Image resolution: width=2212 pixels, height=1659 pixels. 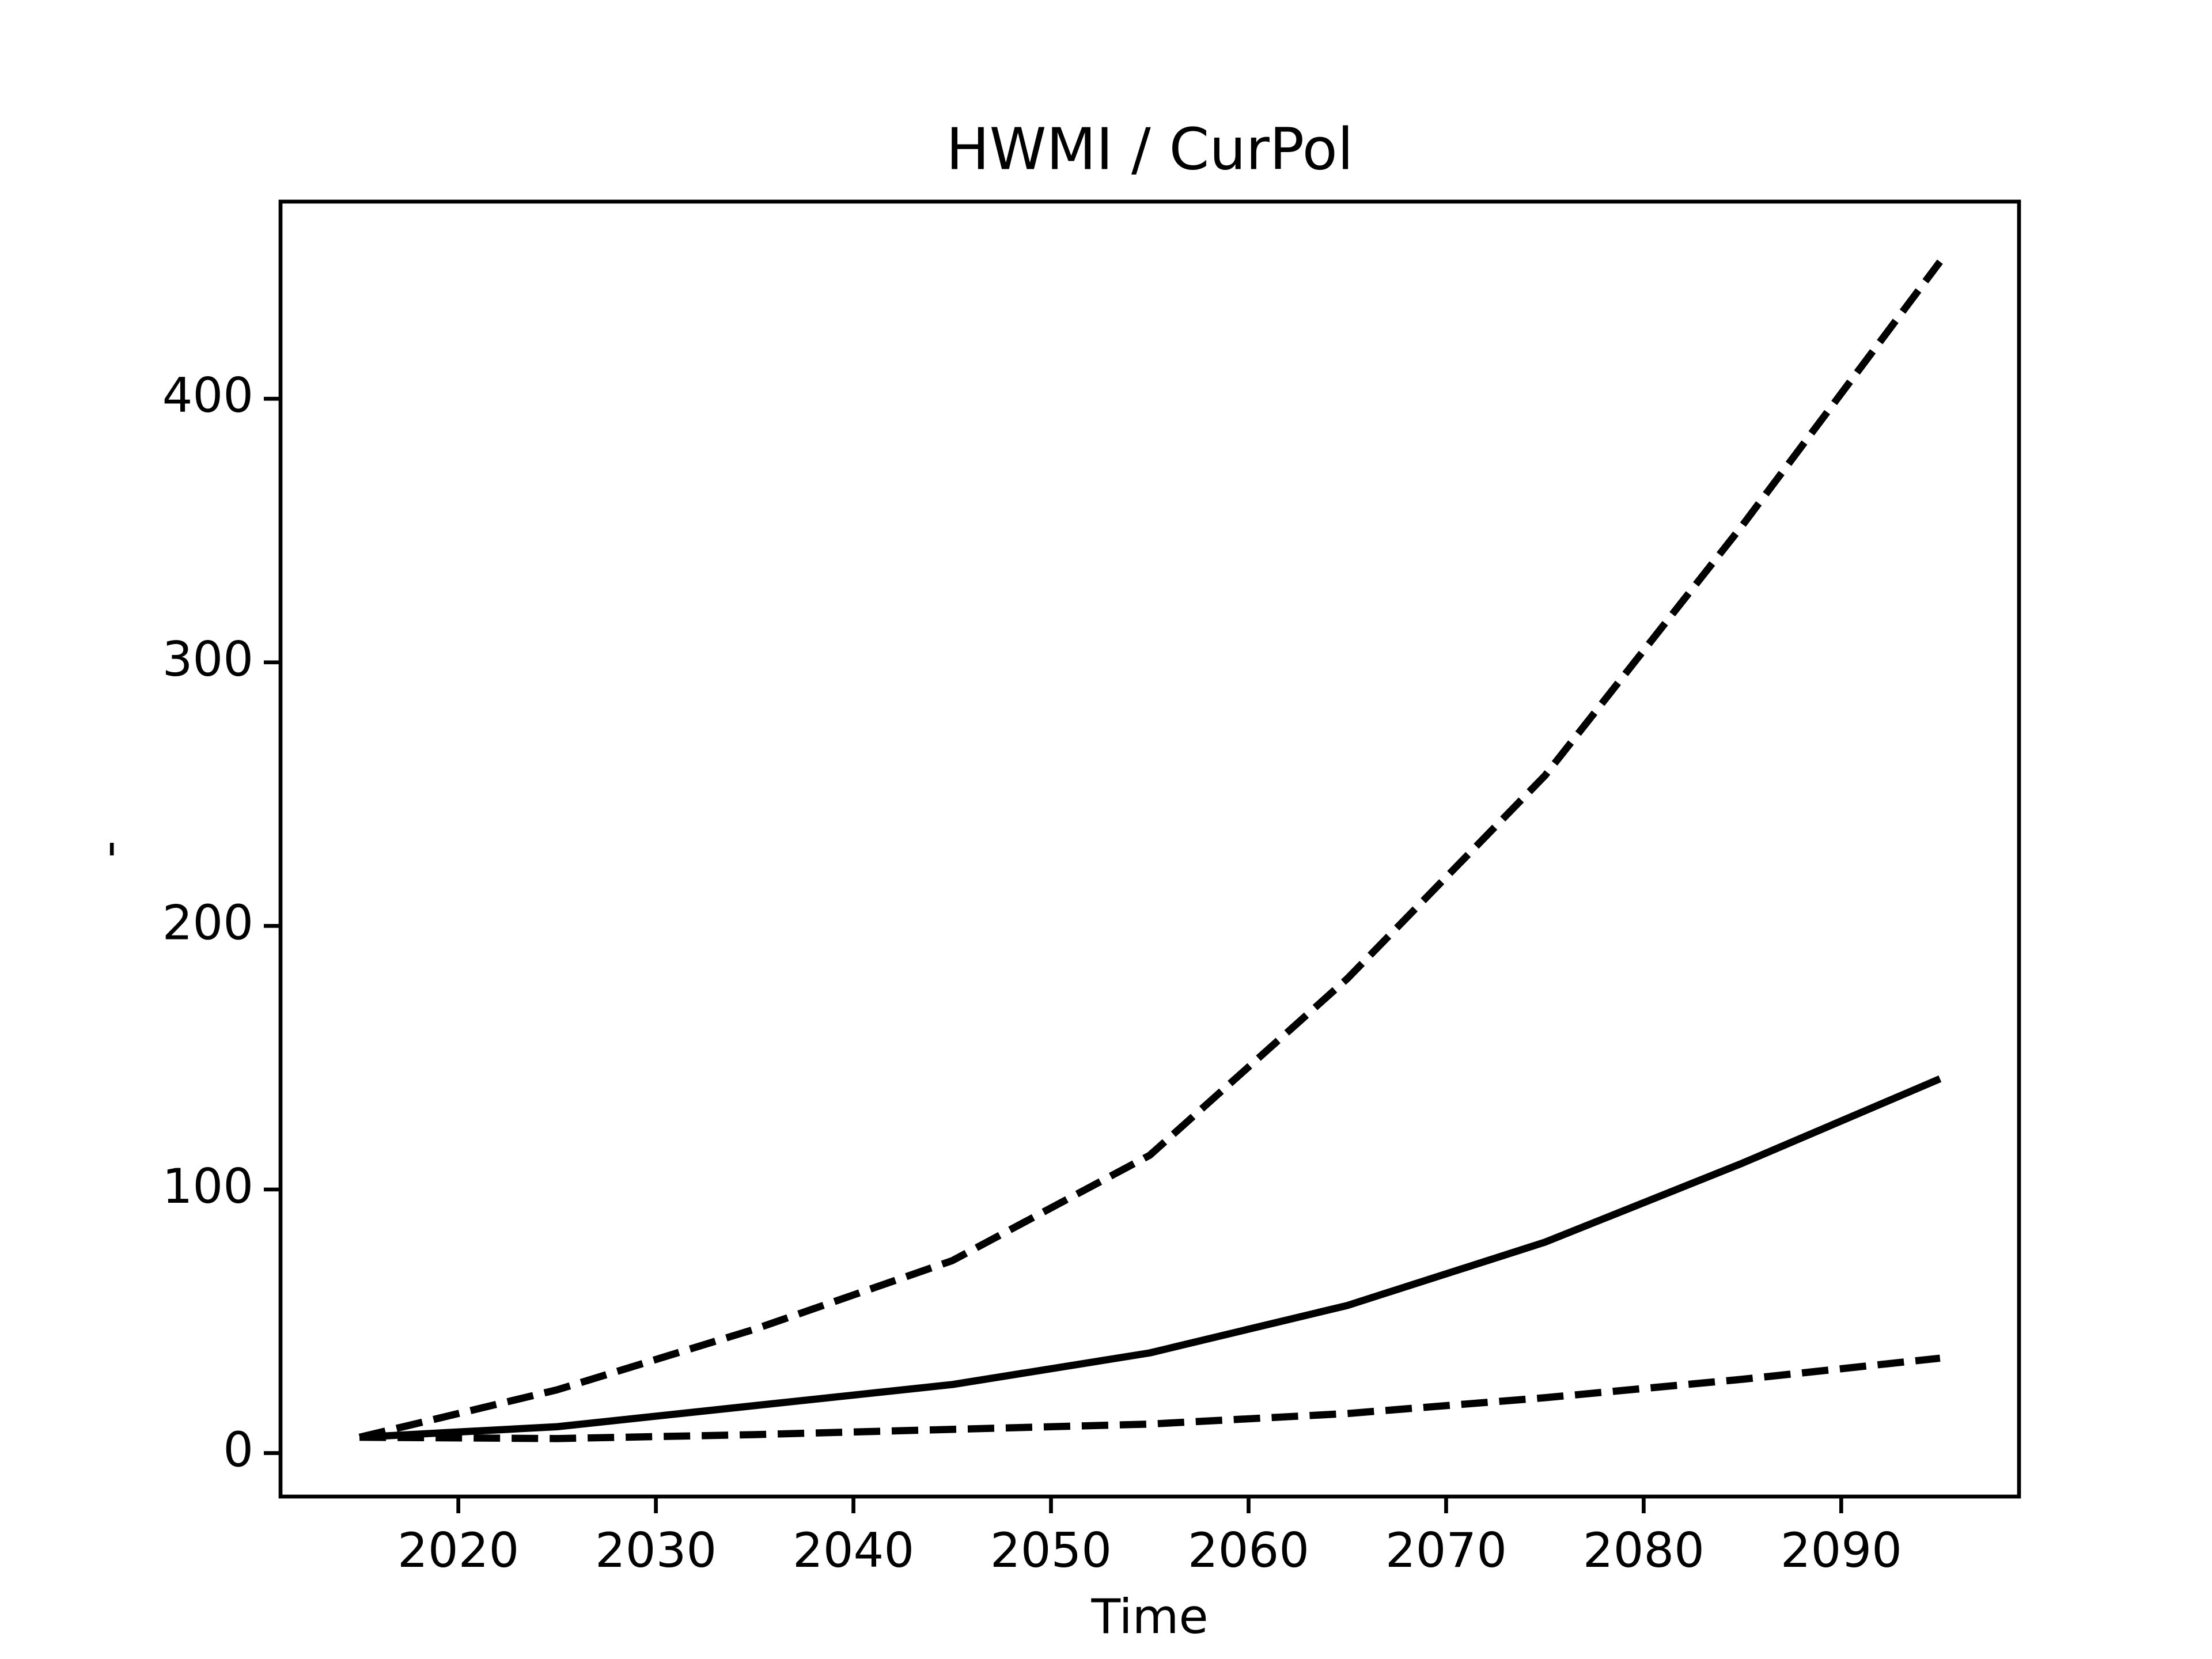 What do you see at coordinates (109, 849) in the screenshot?
I see `y-axis-label: -` at bounding box center [109, 849].